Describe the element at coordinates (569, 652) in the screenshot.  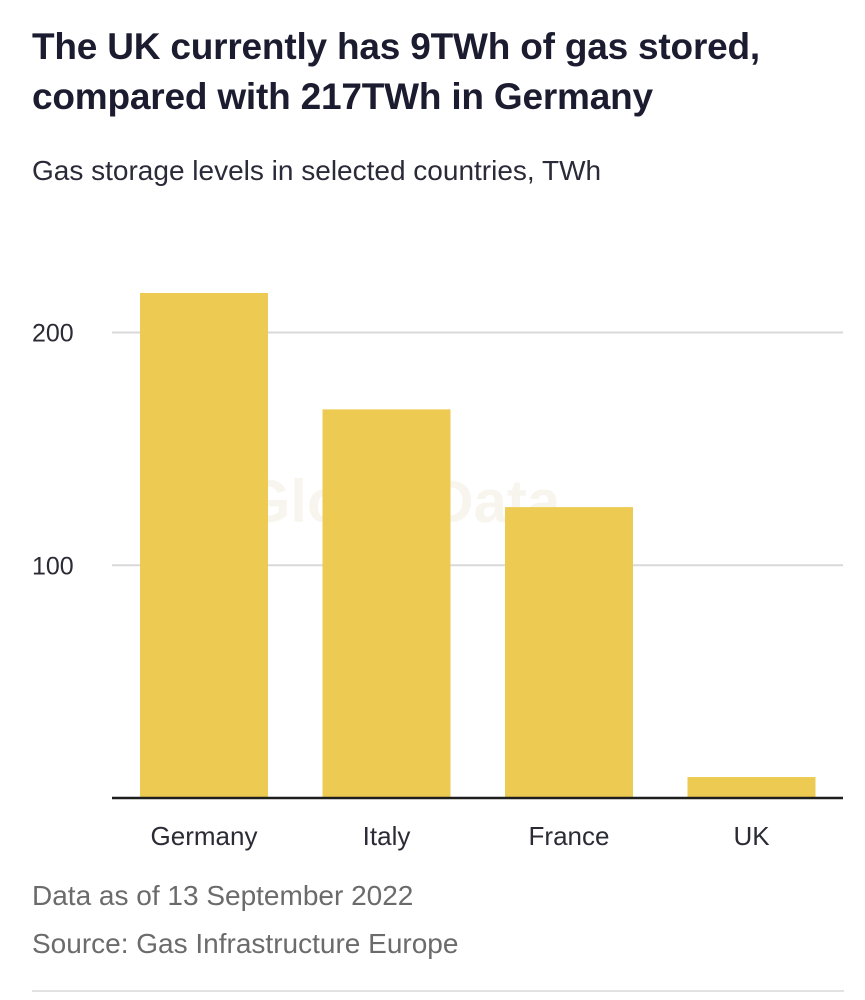
I see `bar-france` at that location.